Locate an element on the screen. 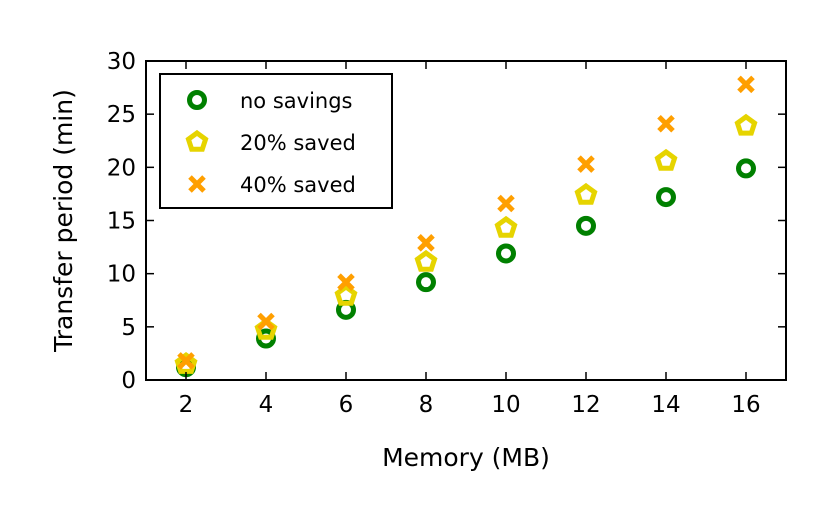  legend-label: no savings is located at coordinates (296, 101).